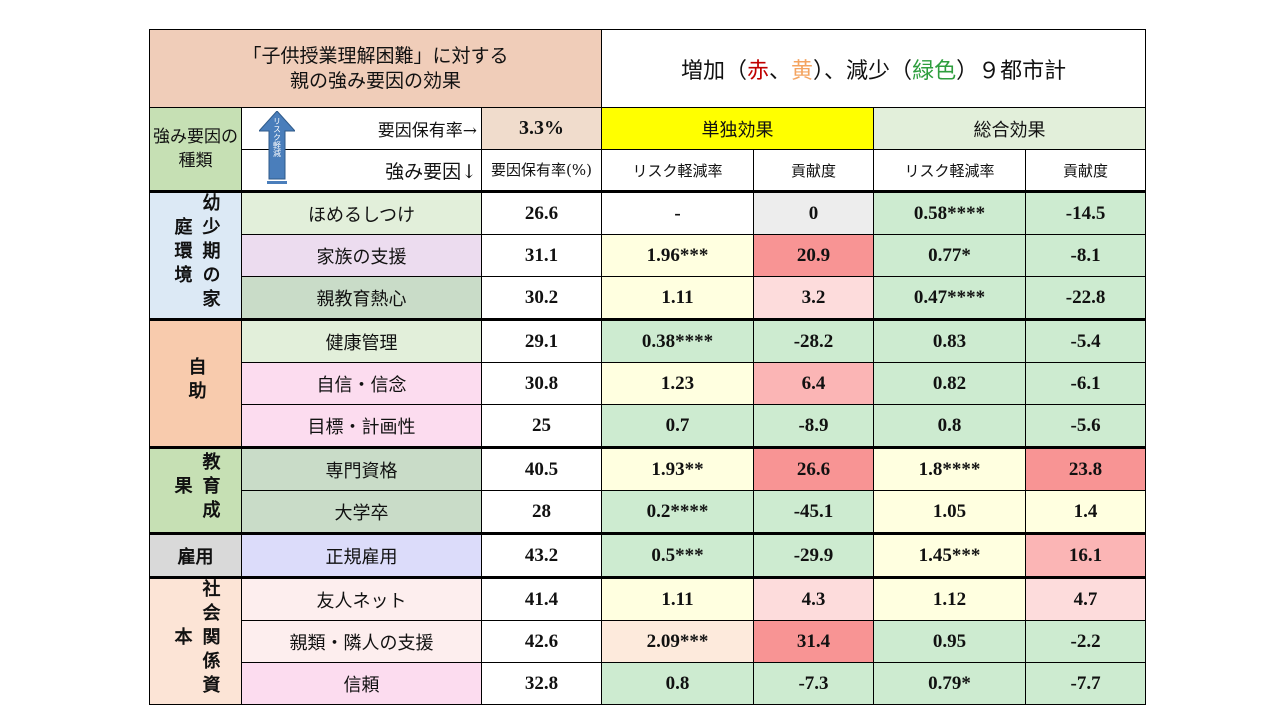  What do you see at coordinates (814, 555) in the screenshot?
I see `single-contribution-cell: -29.9` at bounding box center [814, 555].